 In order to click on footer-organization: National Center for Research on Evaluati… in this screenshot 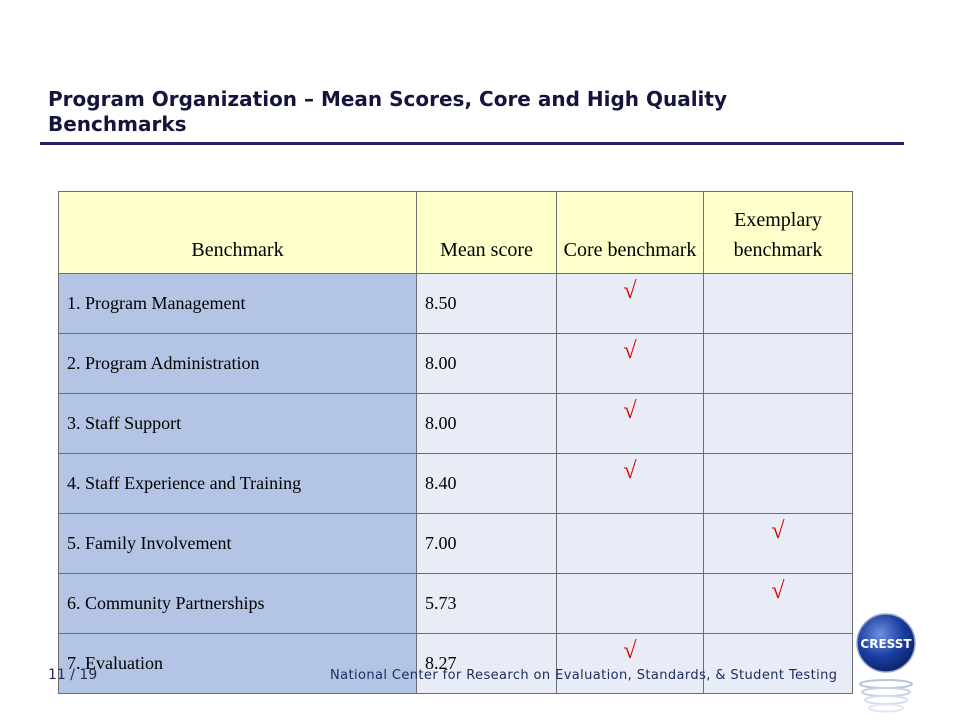, I will do `click(584, 675)`.